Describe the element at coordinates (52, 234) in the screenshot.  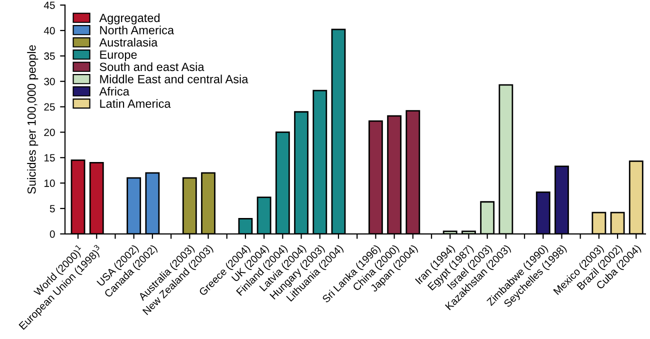
I see `y-tick-label: 0` at that location.